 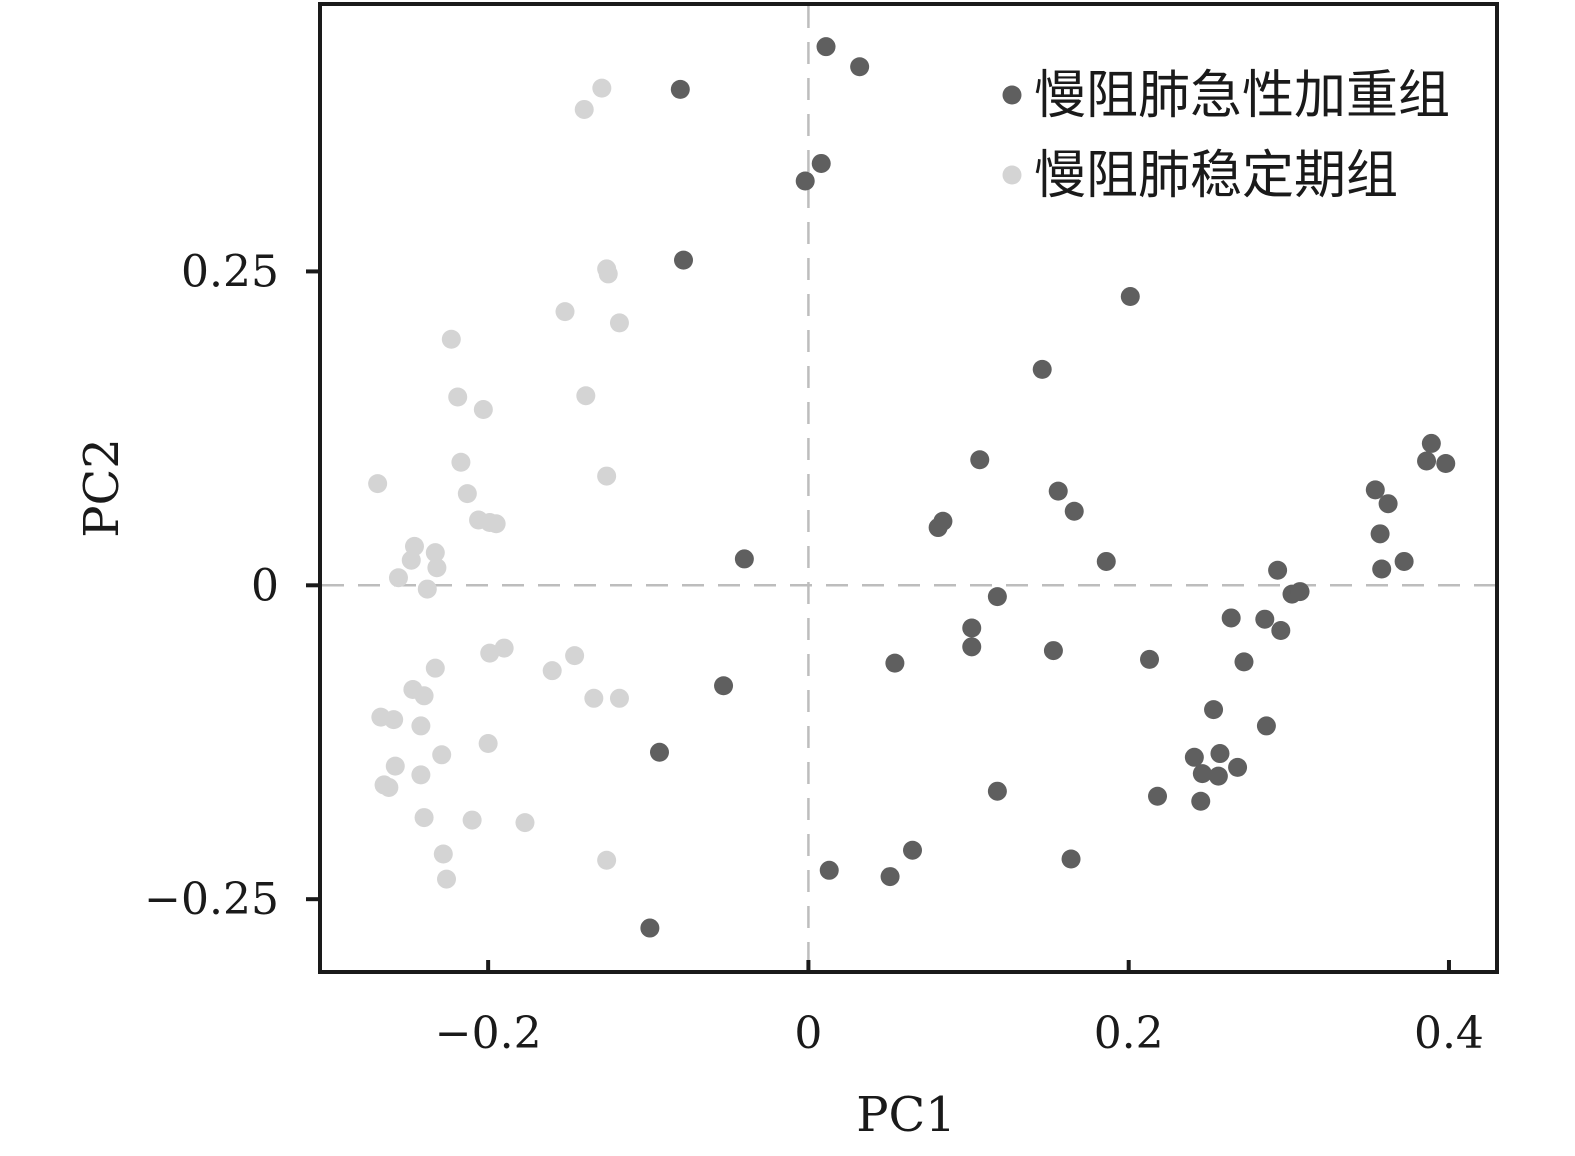 I want to click on y-axis-label: PC2, so click(x=102, y=488).